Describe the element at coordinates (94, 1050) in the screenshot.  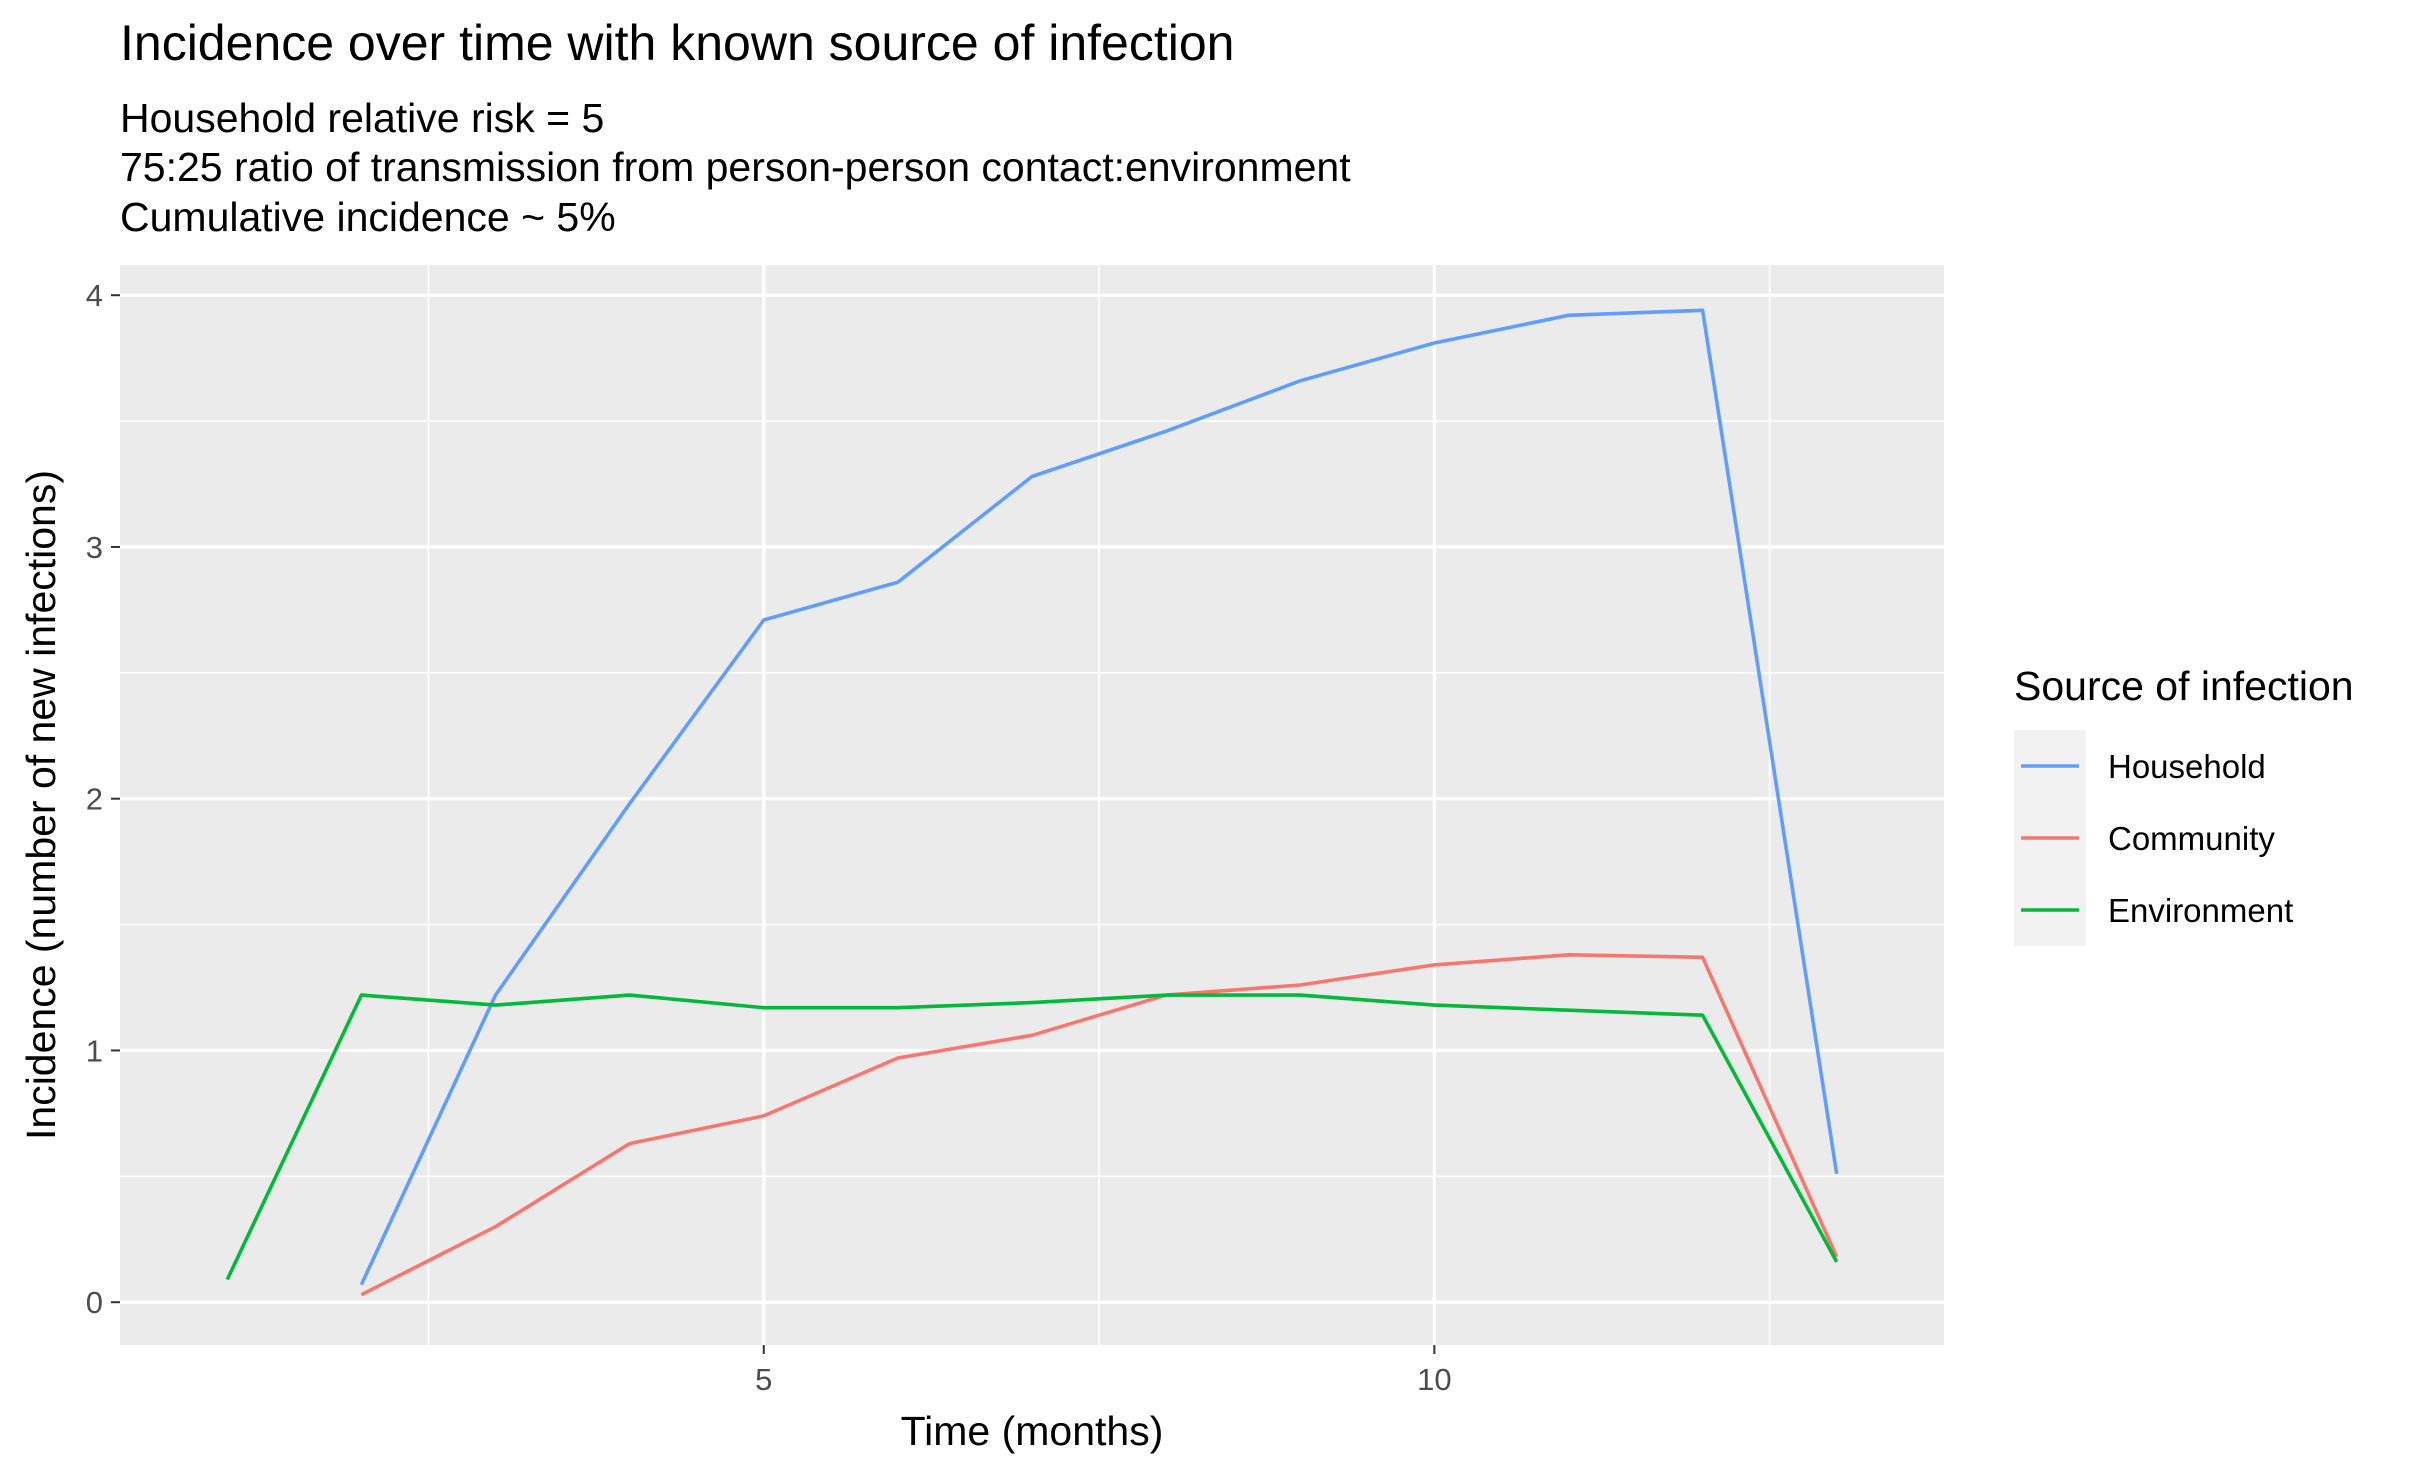
I see `y-tick-label: 1` at that location.